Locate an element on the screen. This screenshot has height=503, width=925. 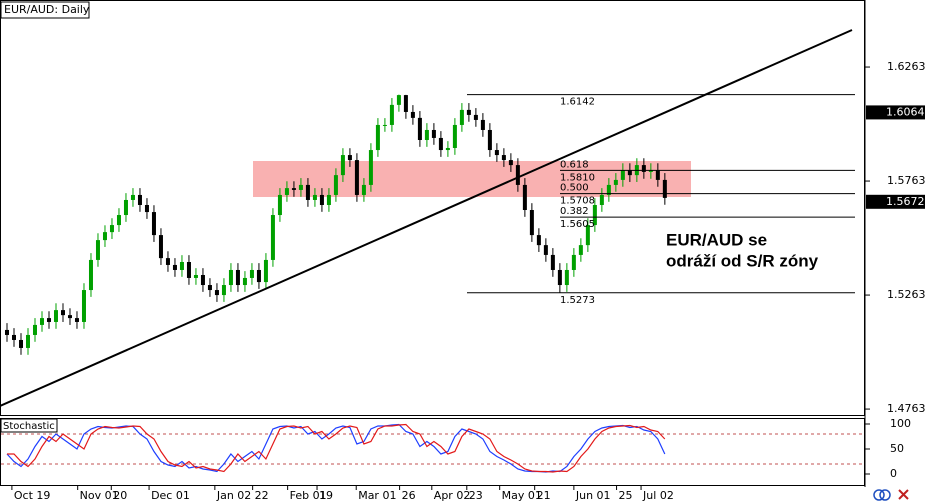
x-tick-label: 19 is located at coordinates (326, 495).